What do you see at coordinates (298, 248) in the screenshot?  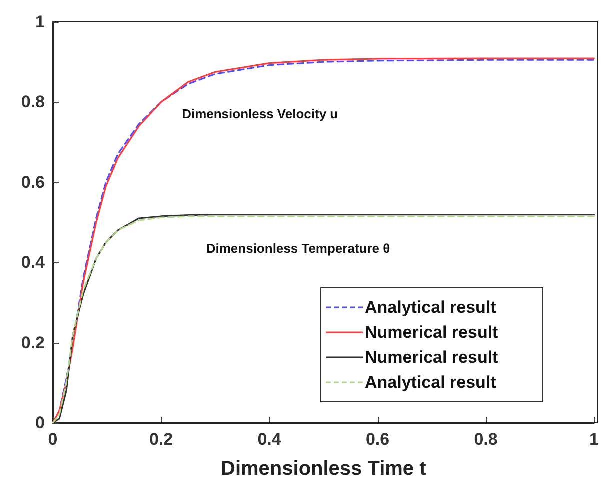 I see `annotation: Dimensionless Temperature θ` at bounding box center [298, 248].